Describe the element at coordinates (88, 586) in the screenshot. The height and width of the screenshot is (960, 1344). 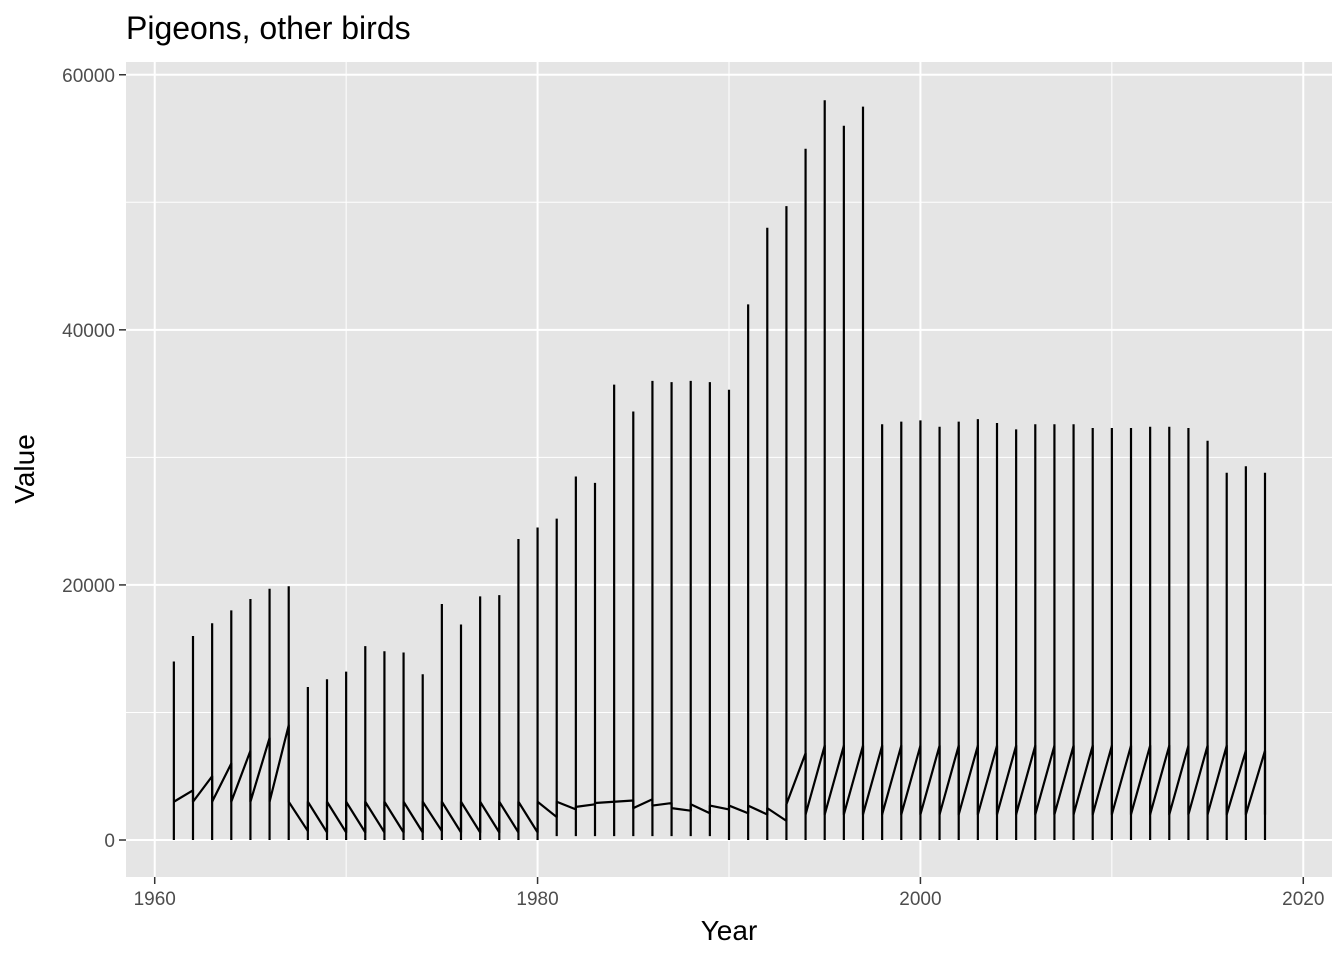
I see `y-tick-label: 20000` at that location.